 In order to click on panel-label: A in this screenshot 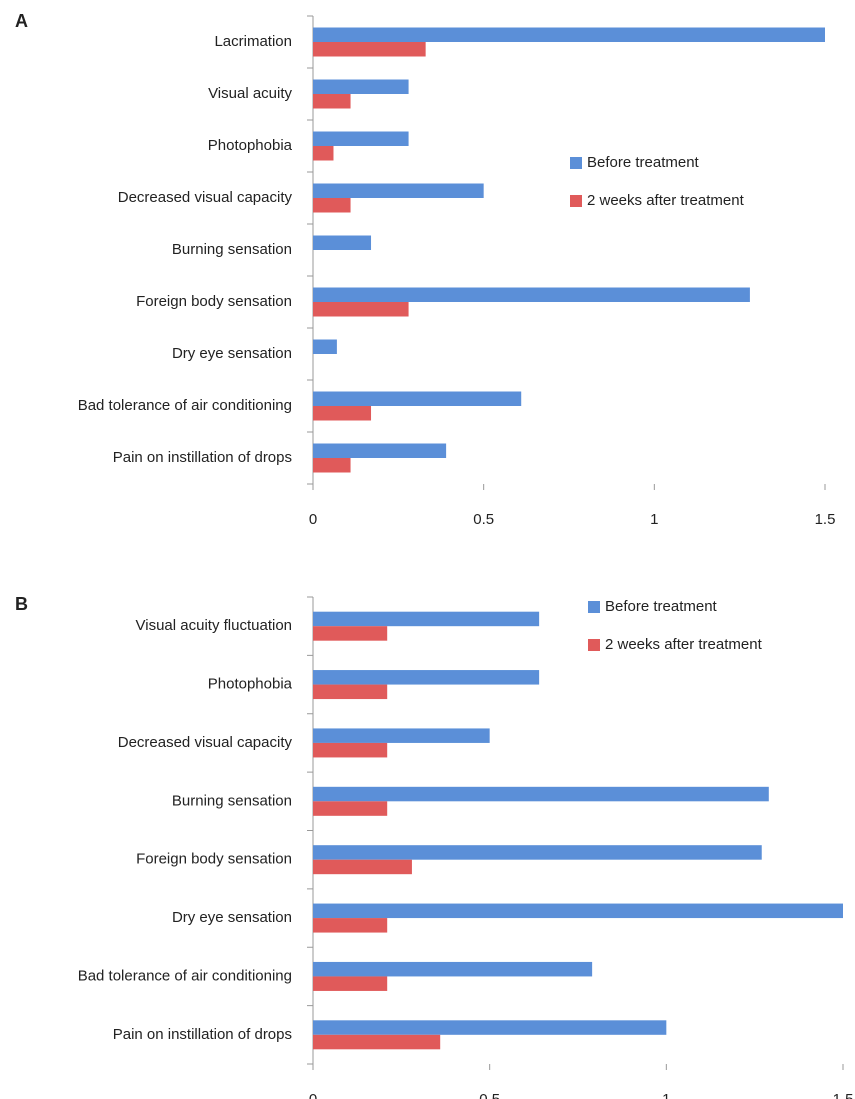, I will do `click(21, 21)`.